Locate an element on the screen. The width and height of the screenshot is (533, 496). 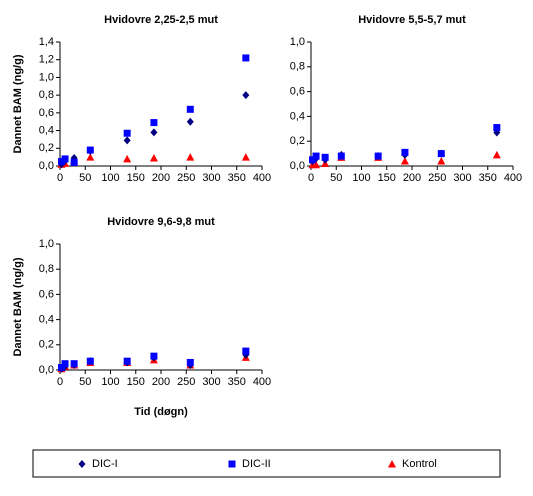
chart-title: Hvidovre 9,6-9,8 mut is located at coordinates (161, 222).